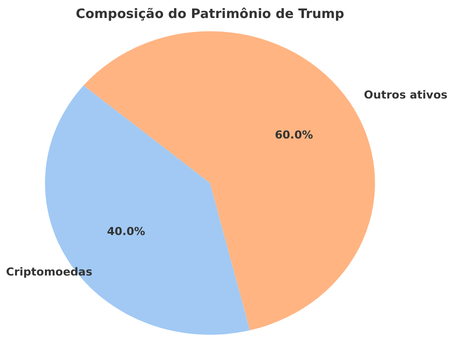 The width and height of the screenshot is (467, 350). Describe the element at coordinates (126, 231) in the screenshot. I see `data-label: 40.0%` at that location.